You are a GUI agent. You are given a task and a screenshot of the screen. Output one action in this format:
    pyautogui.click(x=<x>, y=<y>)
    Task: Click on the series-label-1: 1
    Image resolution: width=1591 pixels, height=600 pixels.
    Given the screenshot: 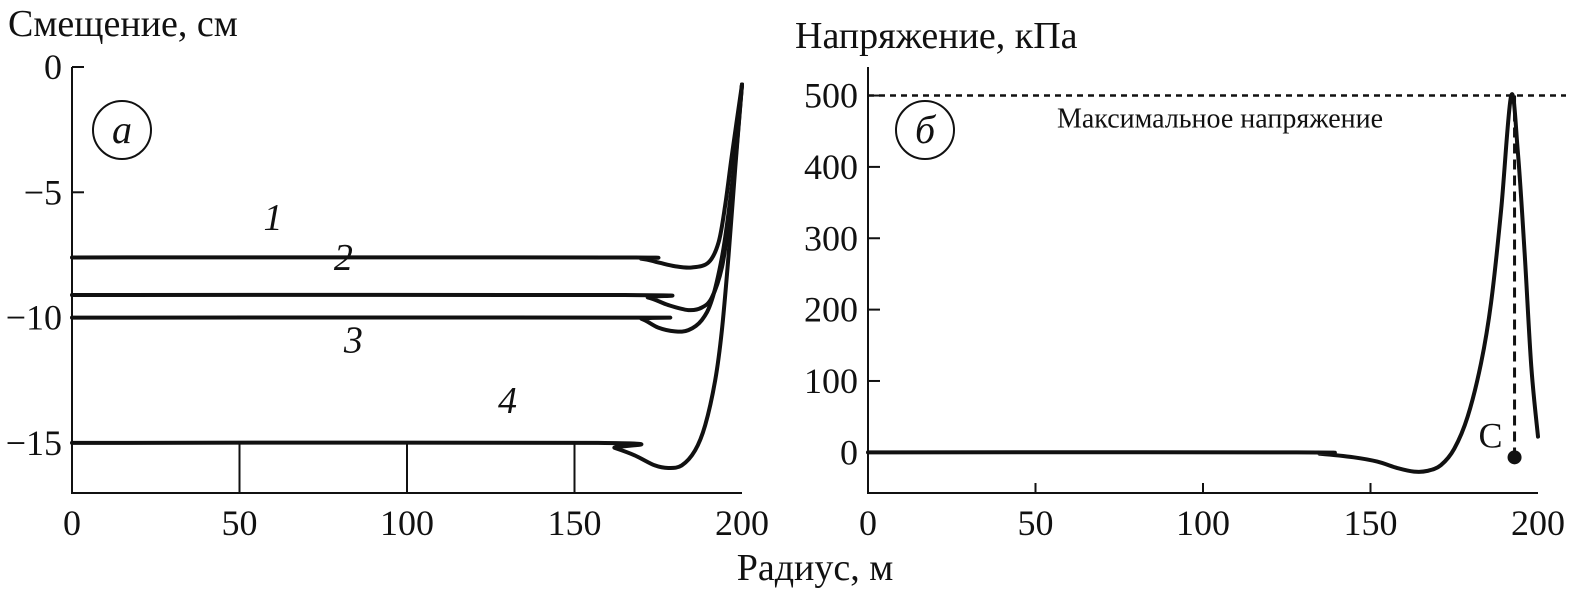 What is the action you would take?
    pyautogui.click(x=273, y=218)
    